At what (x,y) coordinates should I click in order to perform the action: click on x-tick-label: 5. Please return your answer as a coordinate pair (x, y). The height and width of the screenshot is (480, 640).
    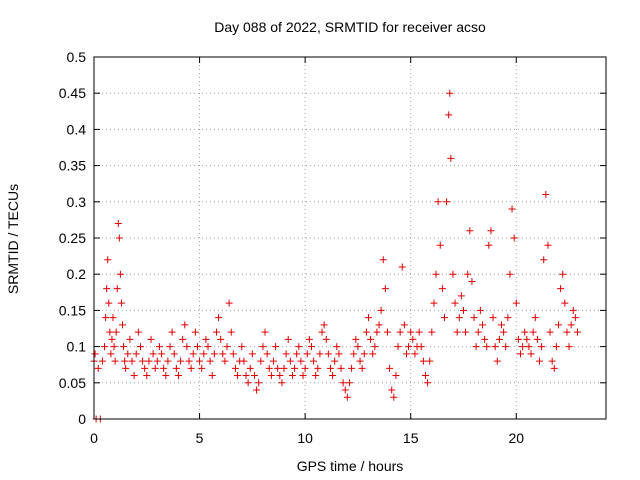
    Looking at the image, I should click on (200, 438).